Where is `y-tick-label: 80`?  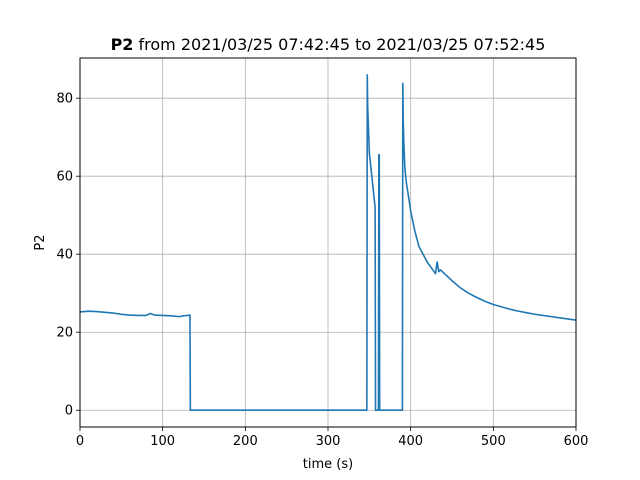
y-tick-label: 80 is located at coordinates (64, 99).